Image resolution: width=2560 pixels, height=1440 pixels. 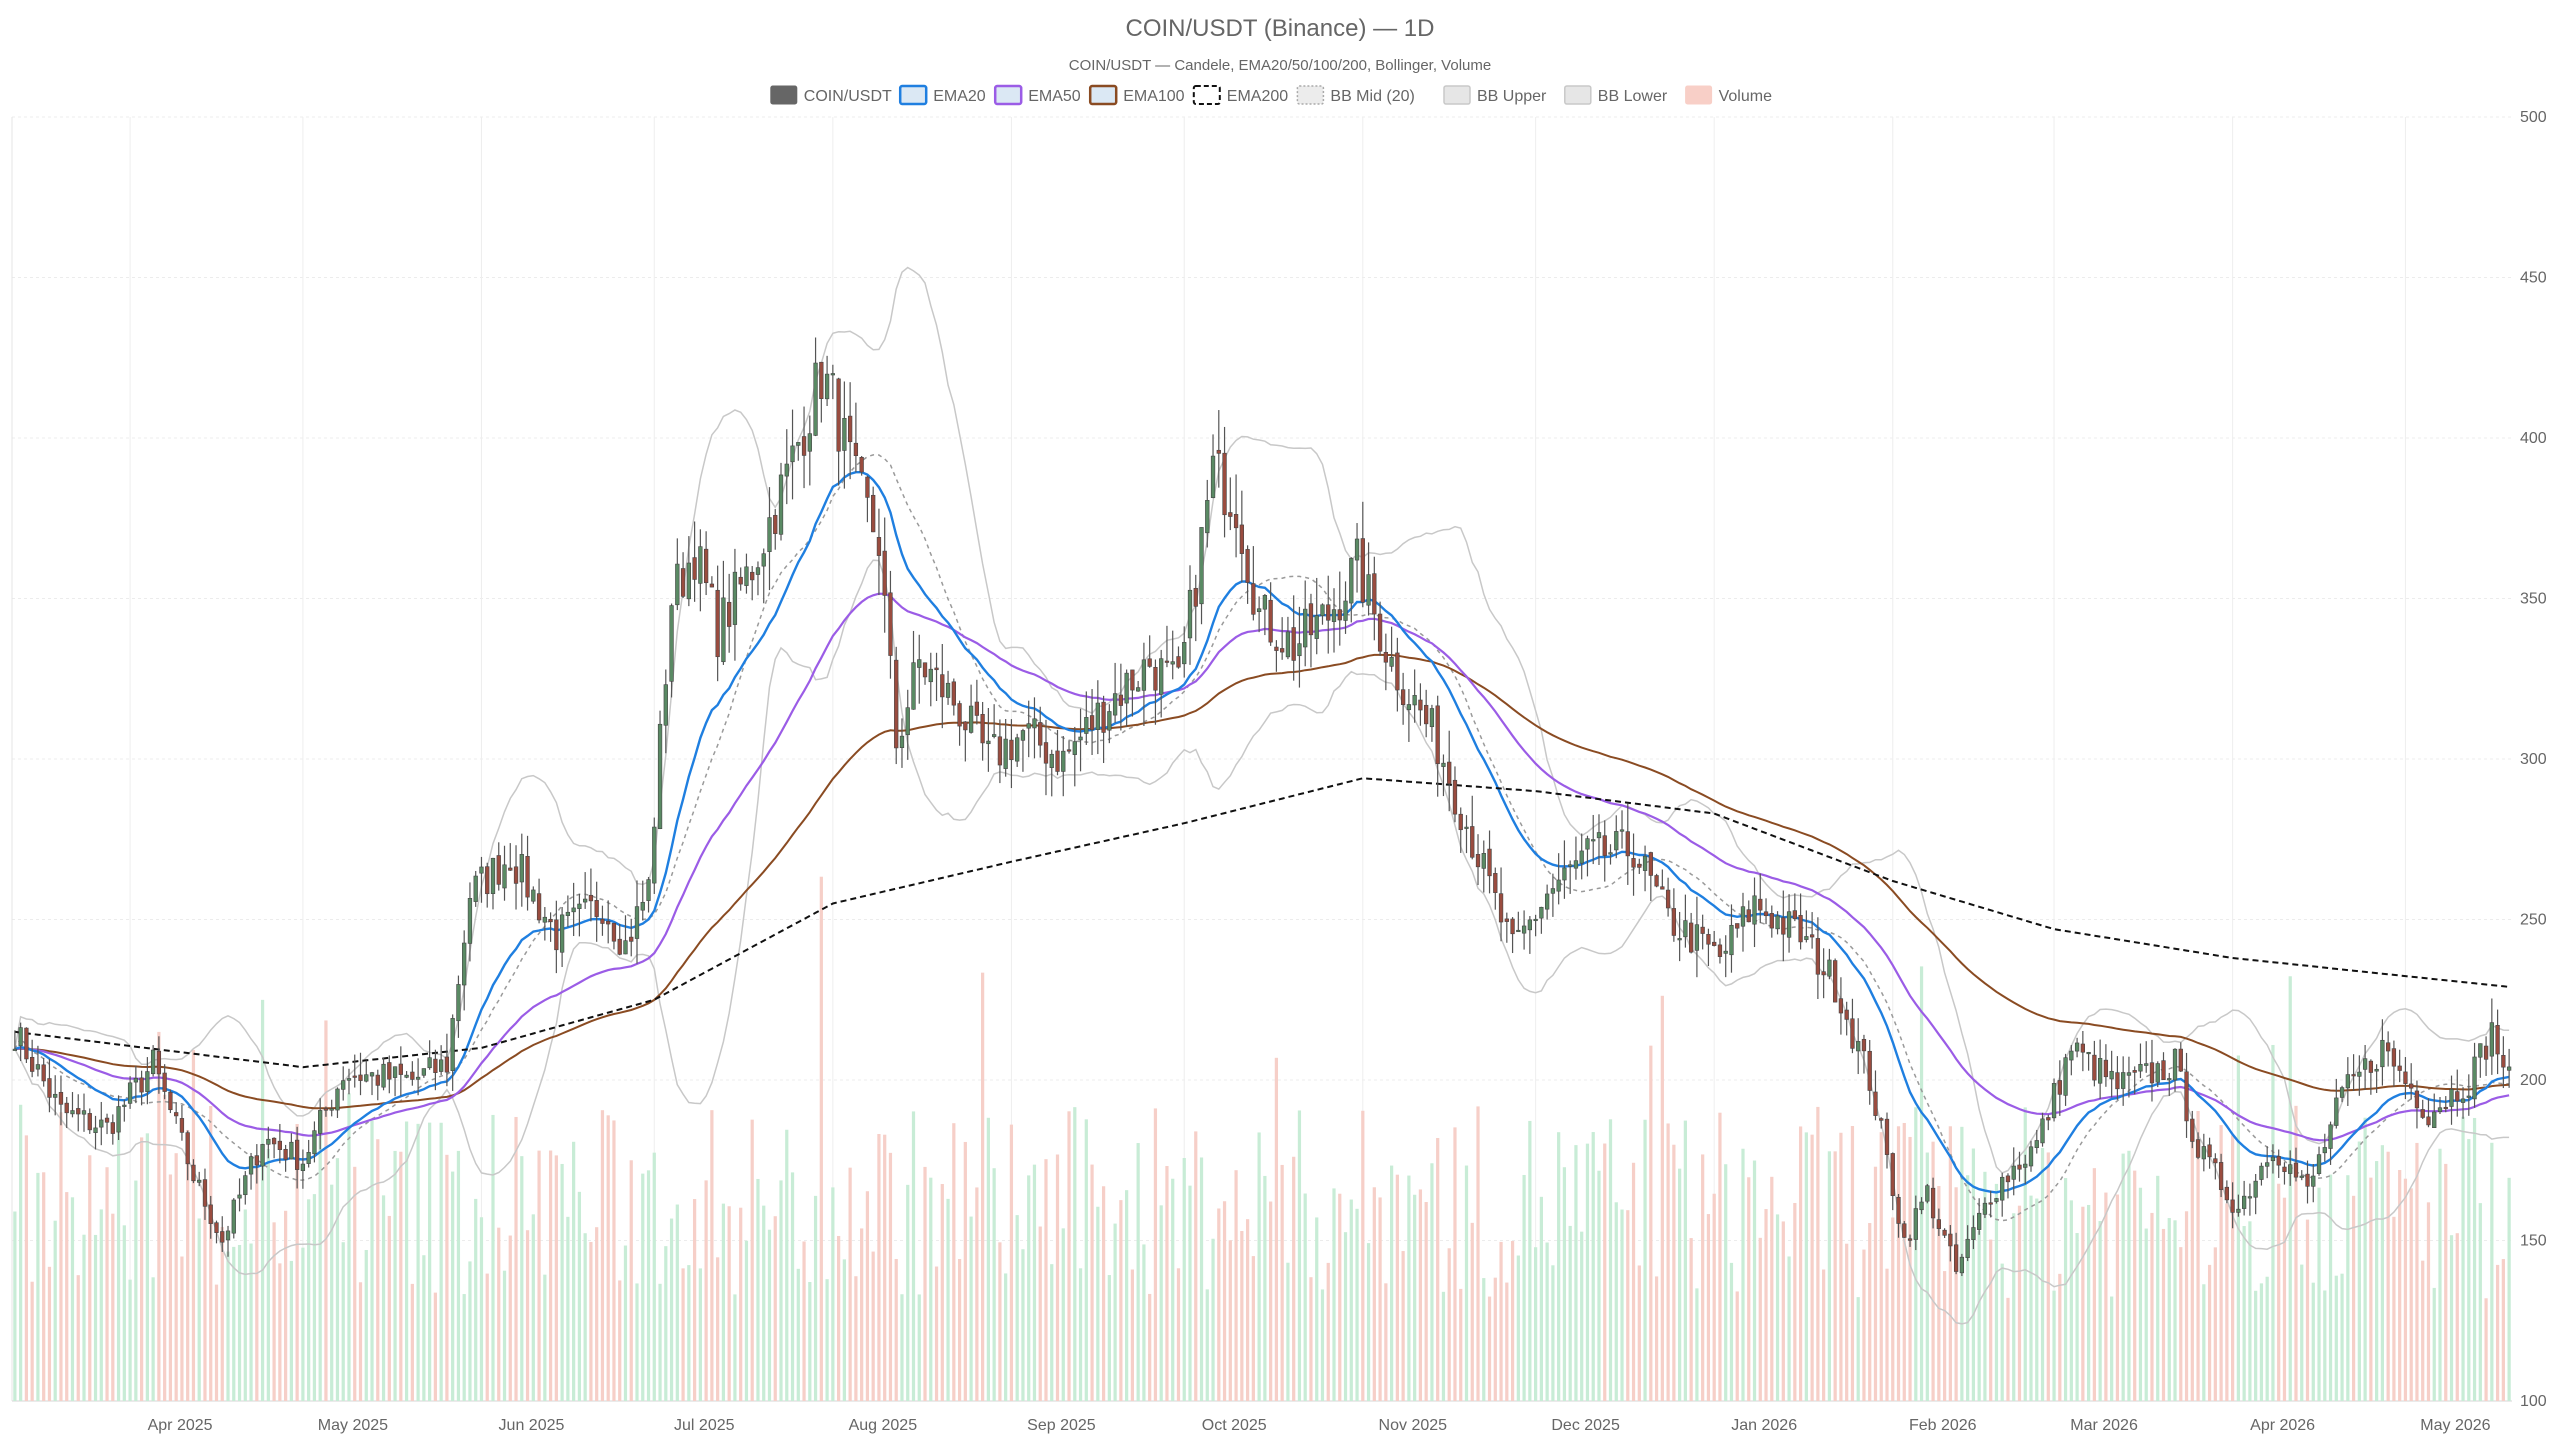 What do you see at coordinates (1257, 96) in the screenshot?
I see `legend-label: EMA200` at bounding box center [1257, 96].